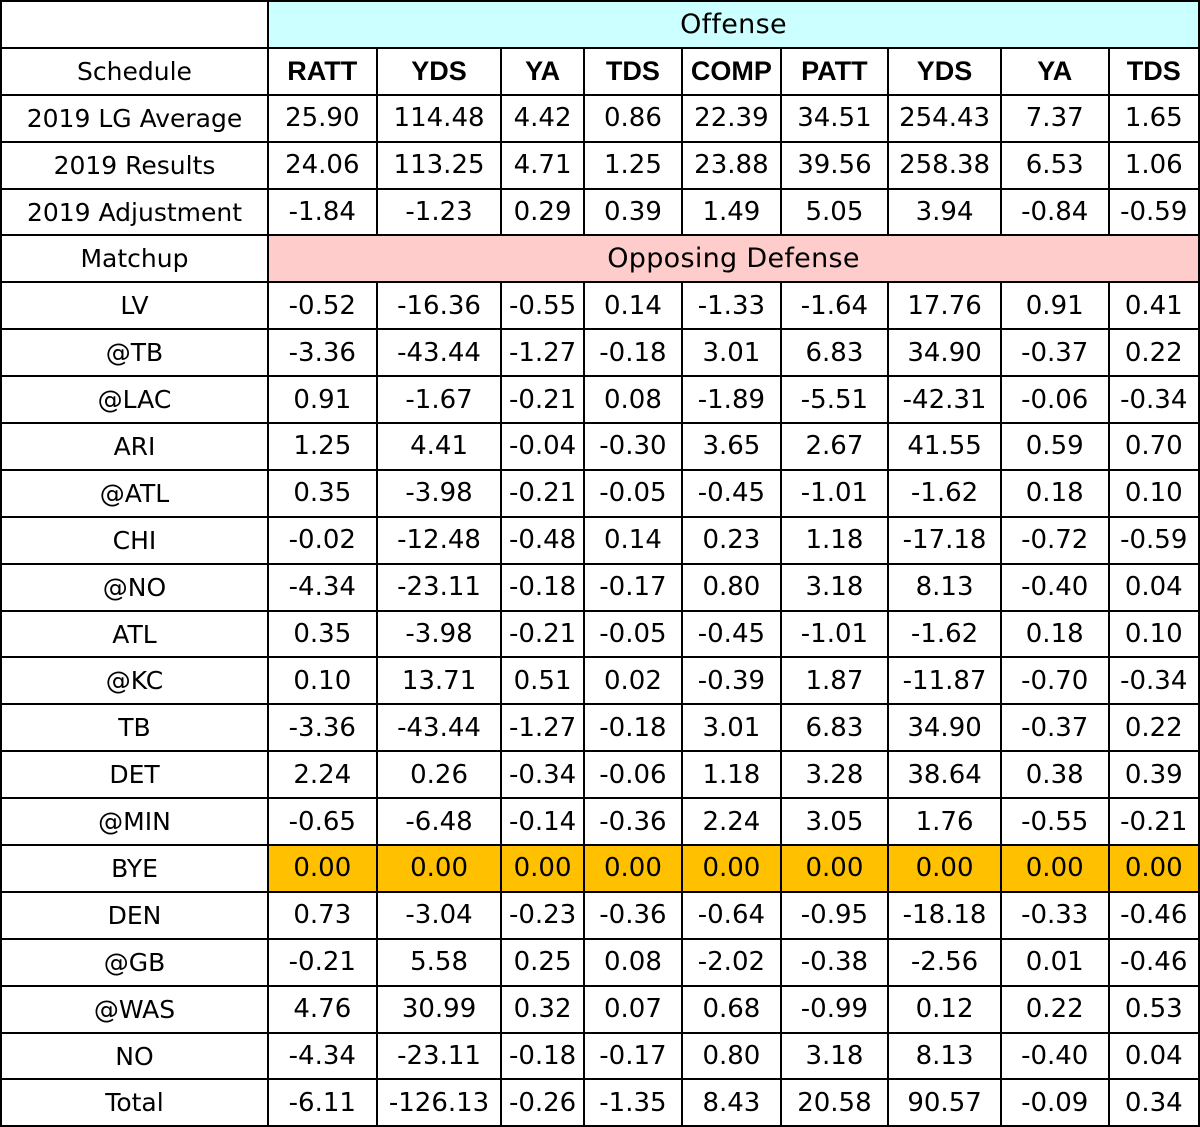  I want to click on value-cell: 6.53, so click(1054, 165).